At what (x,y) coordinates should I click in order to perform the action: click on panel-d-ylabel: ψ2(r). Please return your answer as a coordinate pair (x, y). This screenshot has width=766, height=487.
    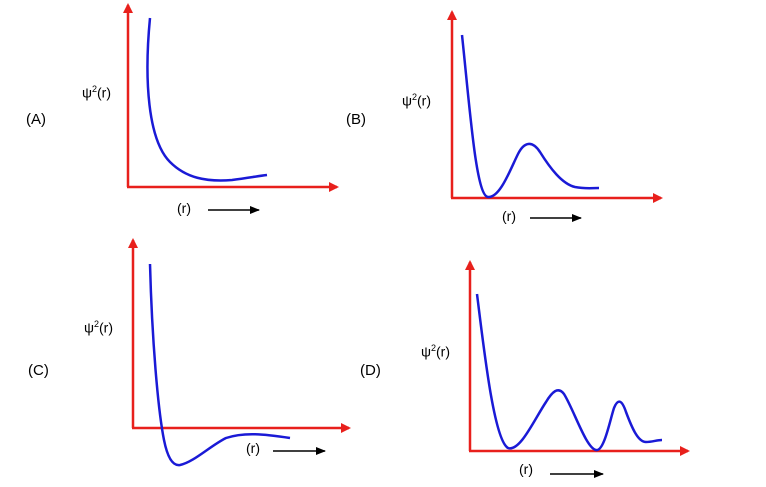
    Looking at the image, I should click on (435, 351).